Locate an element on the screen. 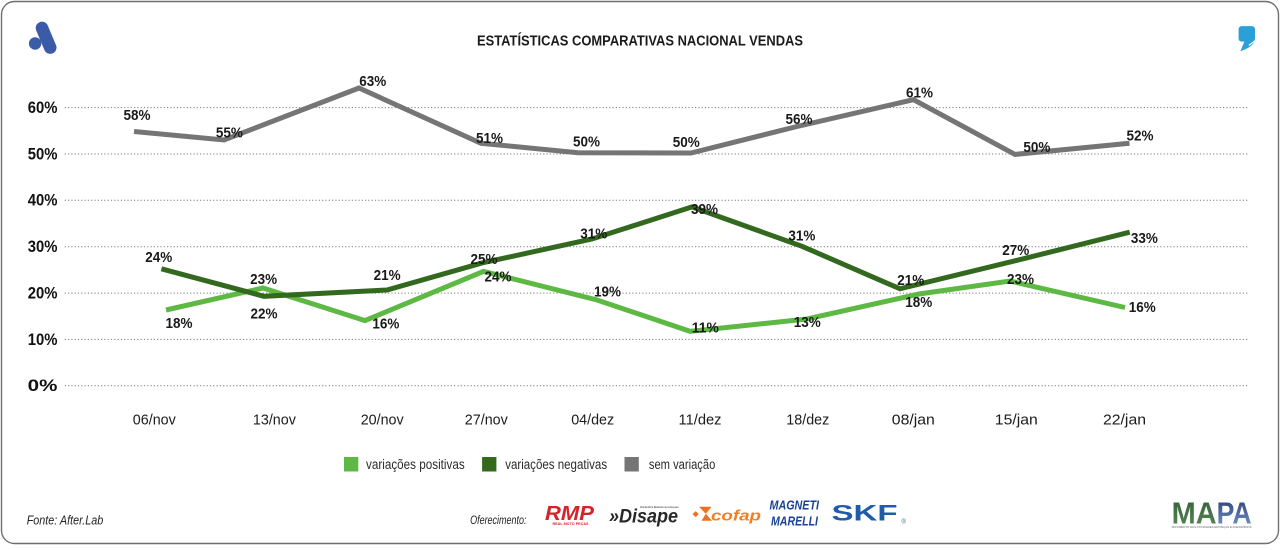  svg-text: Oferecimento: is located at coordinates (498, 521).